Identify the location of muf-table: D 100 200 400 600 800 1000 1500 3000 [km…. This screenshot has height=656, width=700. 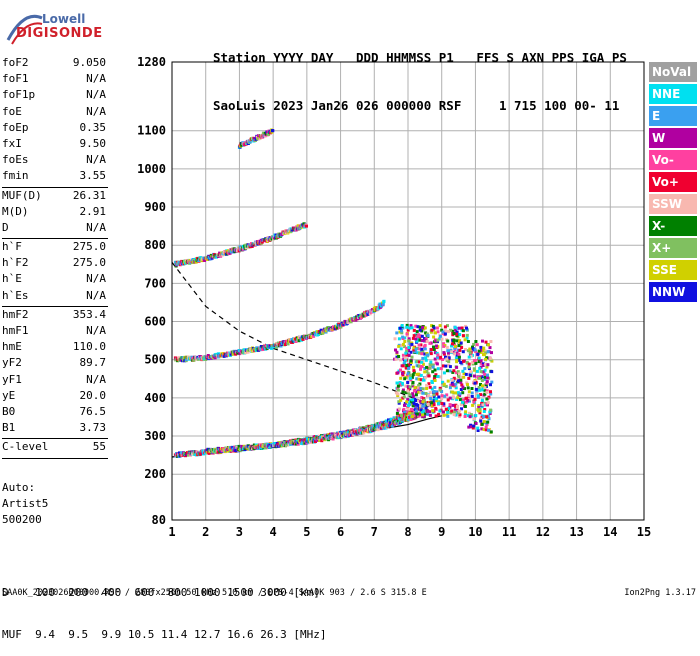
(164, 607).